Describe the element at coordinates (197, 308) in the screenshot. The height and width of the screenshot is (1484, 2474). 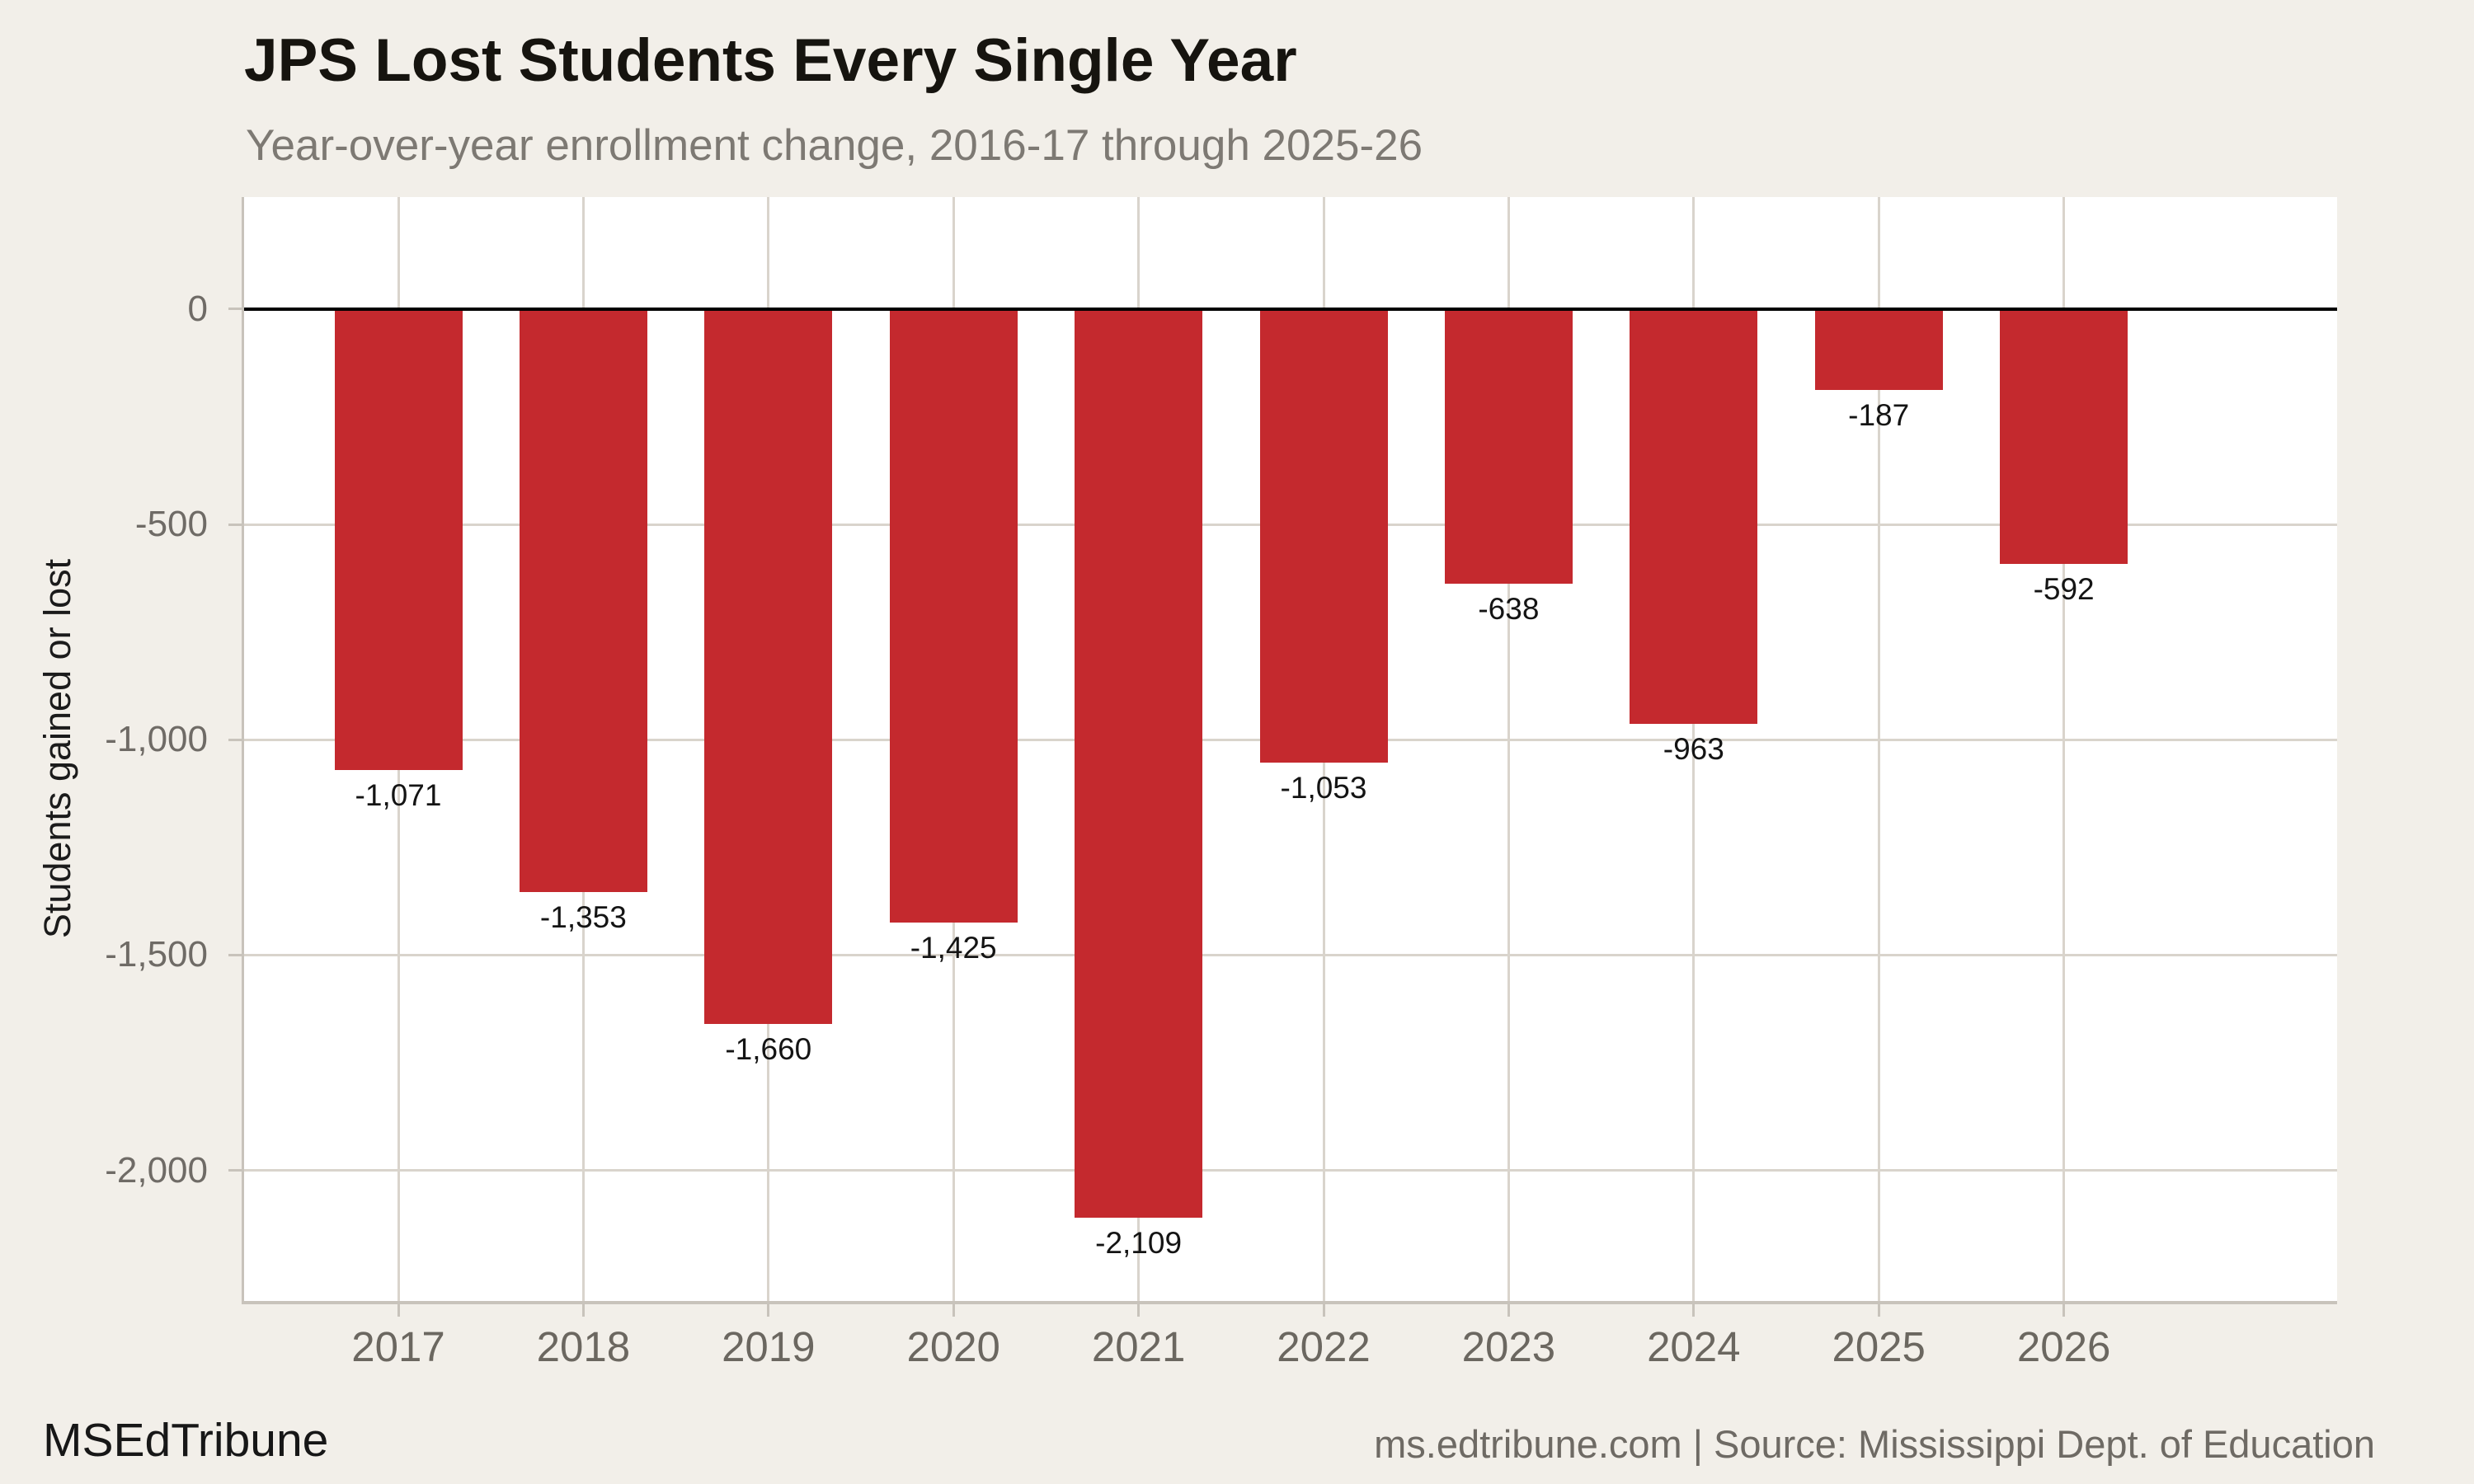
I see `y-tick-label: 0` at that location.